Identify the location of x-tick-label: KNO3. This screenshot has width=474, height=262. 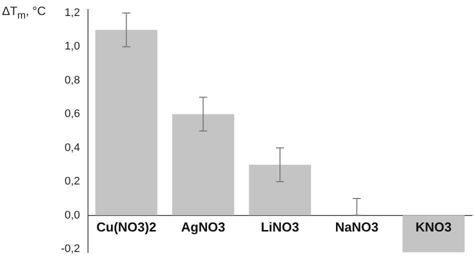
(434, 226).